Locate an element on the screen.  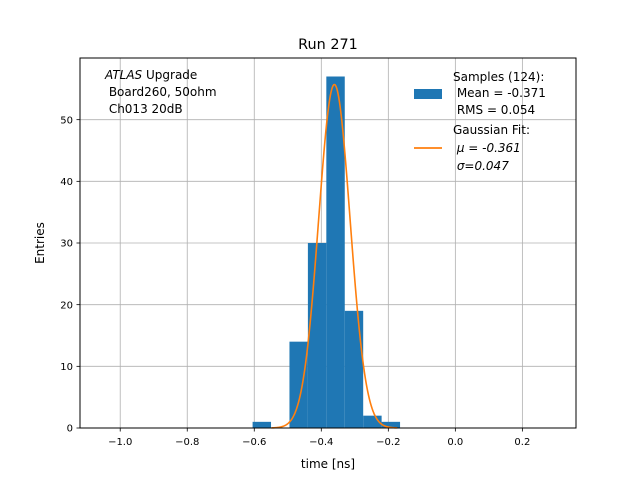
gaussian-fit is located at coordinates (334, 256).